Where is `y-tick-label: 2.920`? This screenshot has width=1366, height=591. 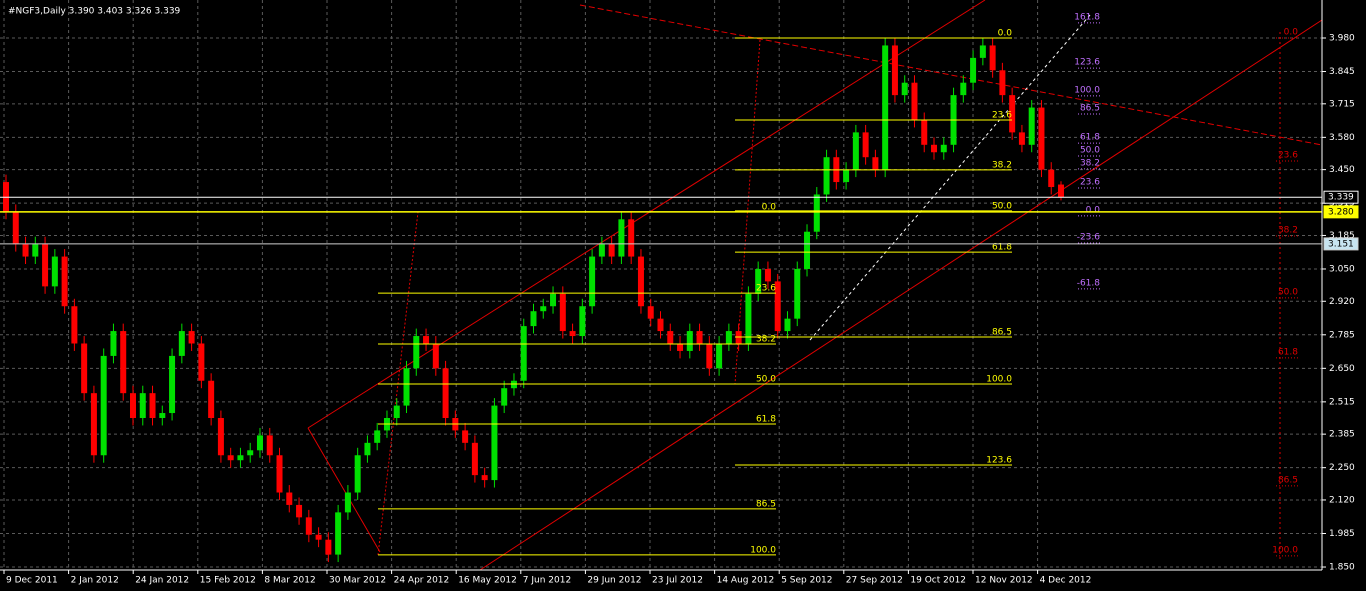 y-tick-label: 2.920 is located at coordinates (1342, 302).